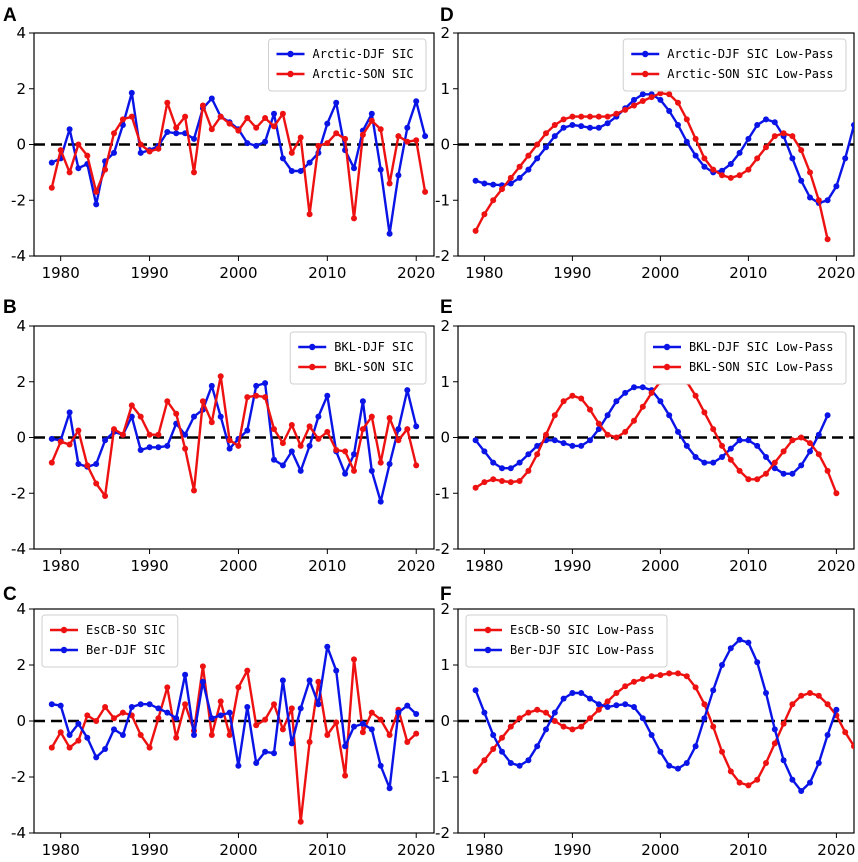  Describe the element at coordinates (750, 54) in the screenshot. I see `legend-label: Arctic-DJF SIC Low-Pass` at that location.